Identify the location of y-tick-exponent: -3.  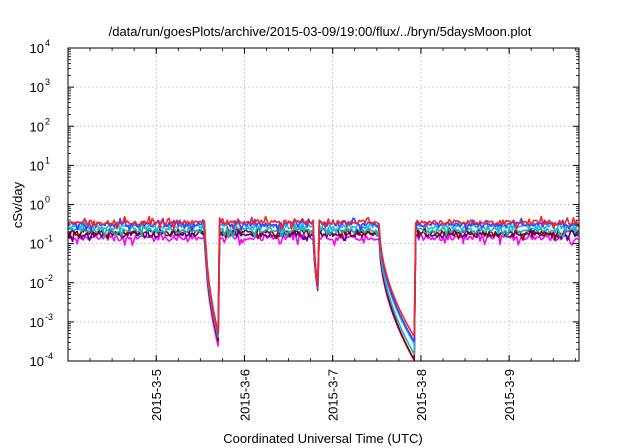
(49, 317).